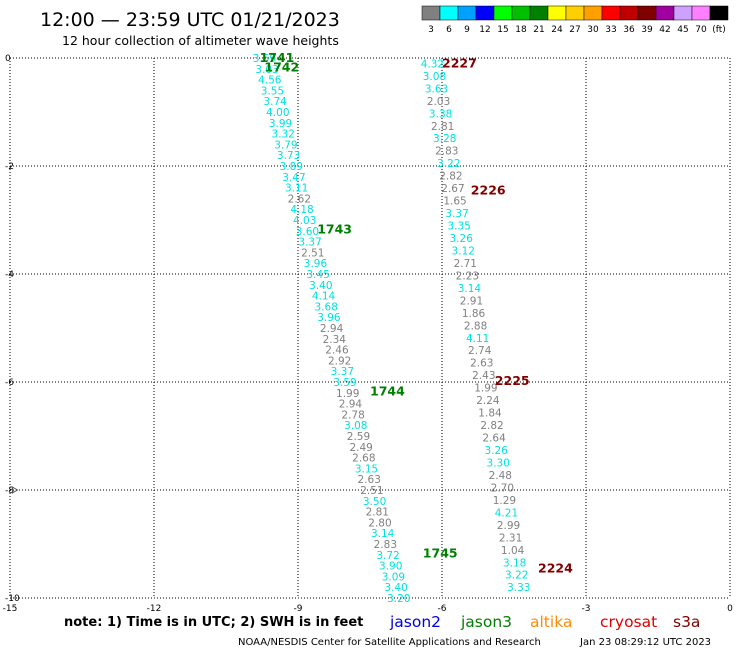 The image size is (740, 650). What do you see at coordinates (304, 221) in the screenshot?
I see `wave-height-point: 4.03` at bounding box center [304, 221].